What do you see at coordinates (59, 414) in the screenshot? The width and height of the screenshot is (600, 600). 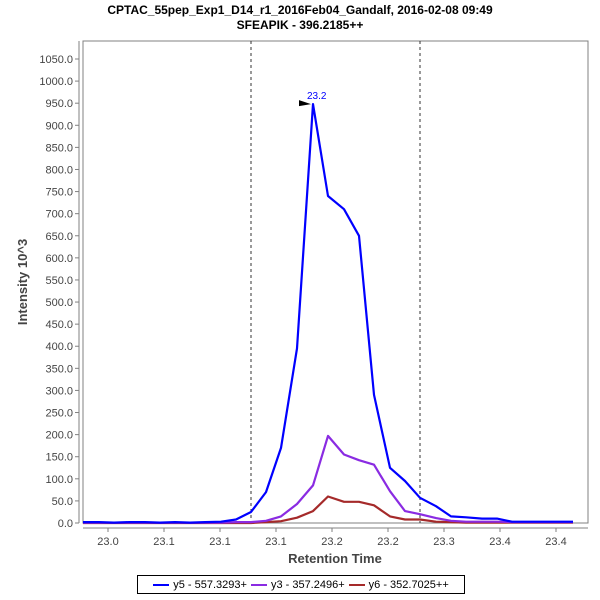 I see `y-tick-label: 250.0` at bounding box center [59, 414].